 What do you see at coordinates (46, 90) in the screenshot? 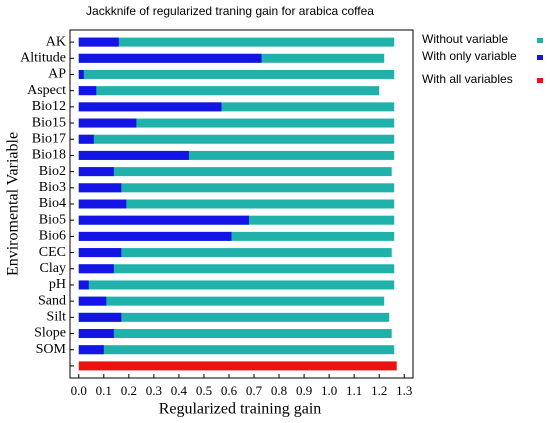
I see `y-tick-label: Aspect` at bounding box center [46, 90].